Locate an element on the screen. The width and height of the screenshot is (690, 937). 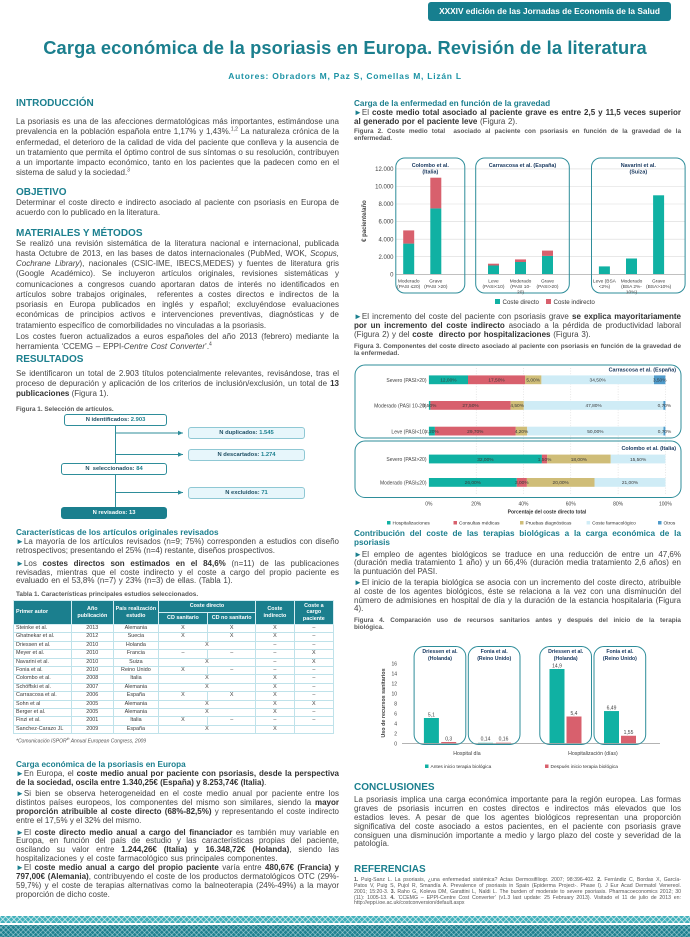
svg-text: 40% is located at coordinates (523, 505).